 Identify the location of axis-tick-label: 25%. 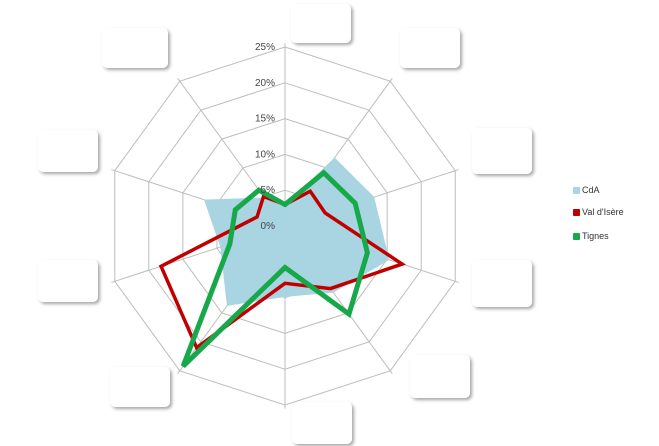
(265, 47).